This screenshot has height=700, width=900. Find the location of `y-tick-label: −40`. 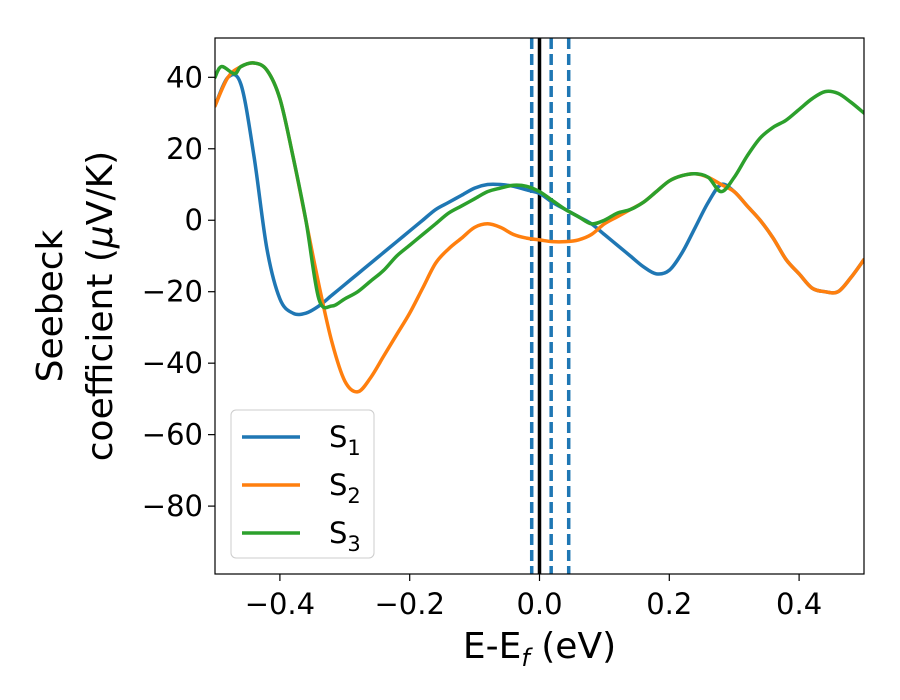

y-tick-label: −40 is located at coordinates (172, 363).